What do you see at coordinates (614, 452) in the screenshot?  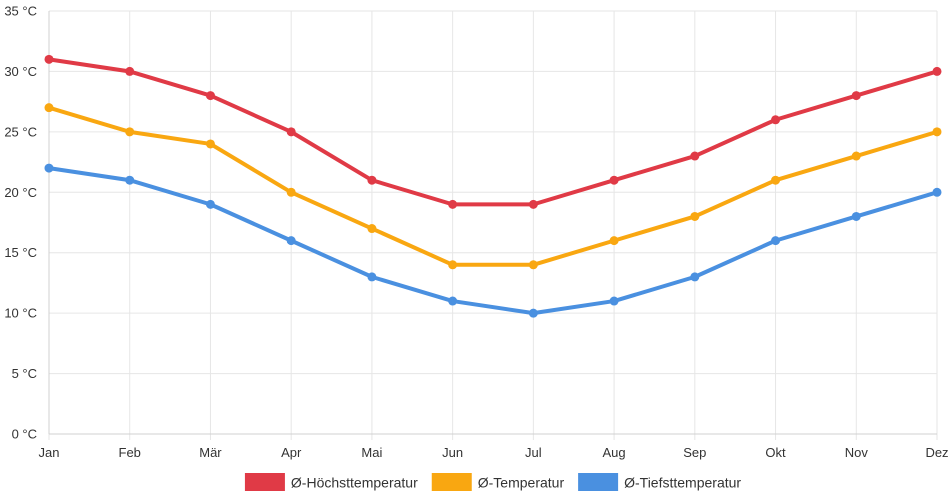 I see `x-tick-label: Aug` at bounding box center [614, 452].